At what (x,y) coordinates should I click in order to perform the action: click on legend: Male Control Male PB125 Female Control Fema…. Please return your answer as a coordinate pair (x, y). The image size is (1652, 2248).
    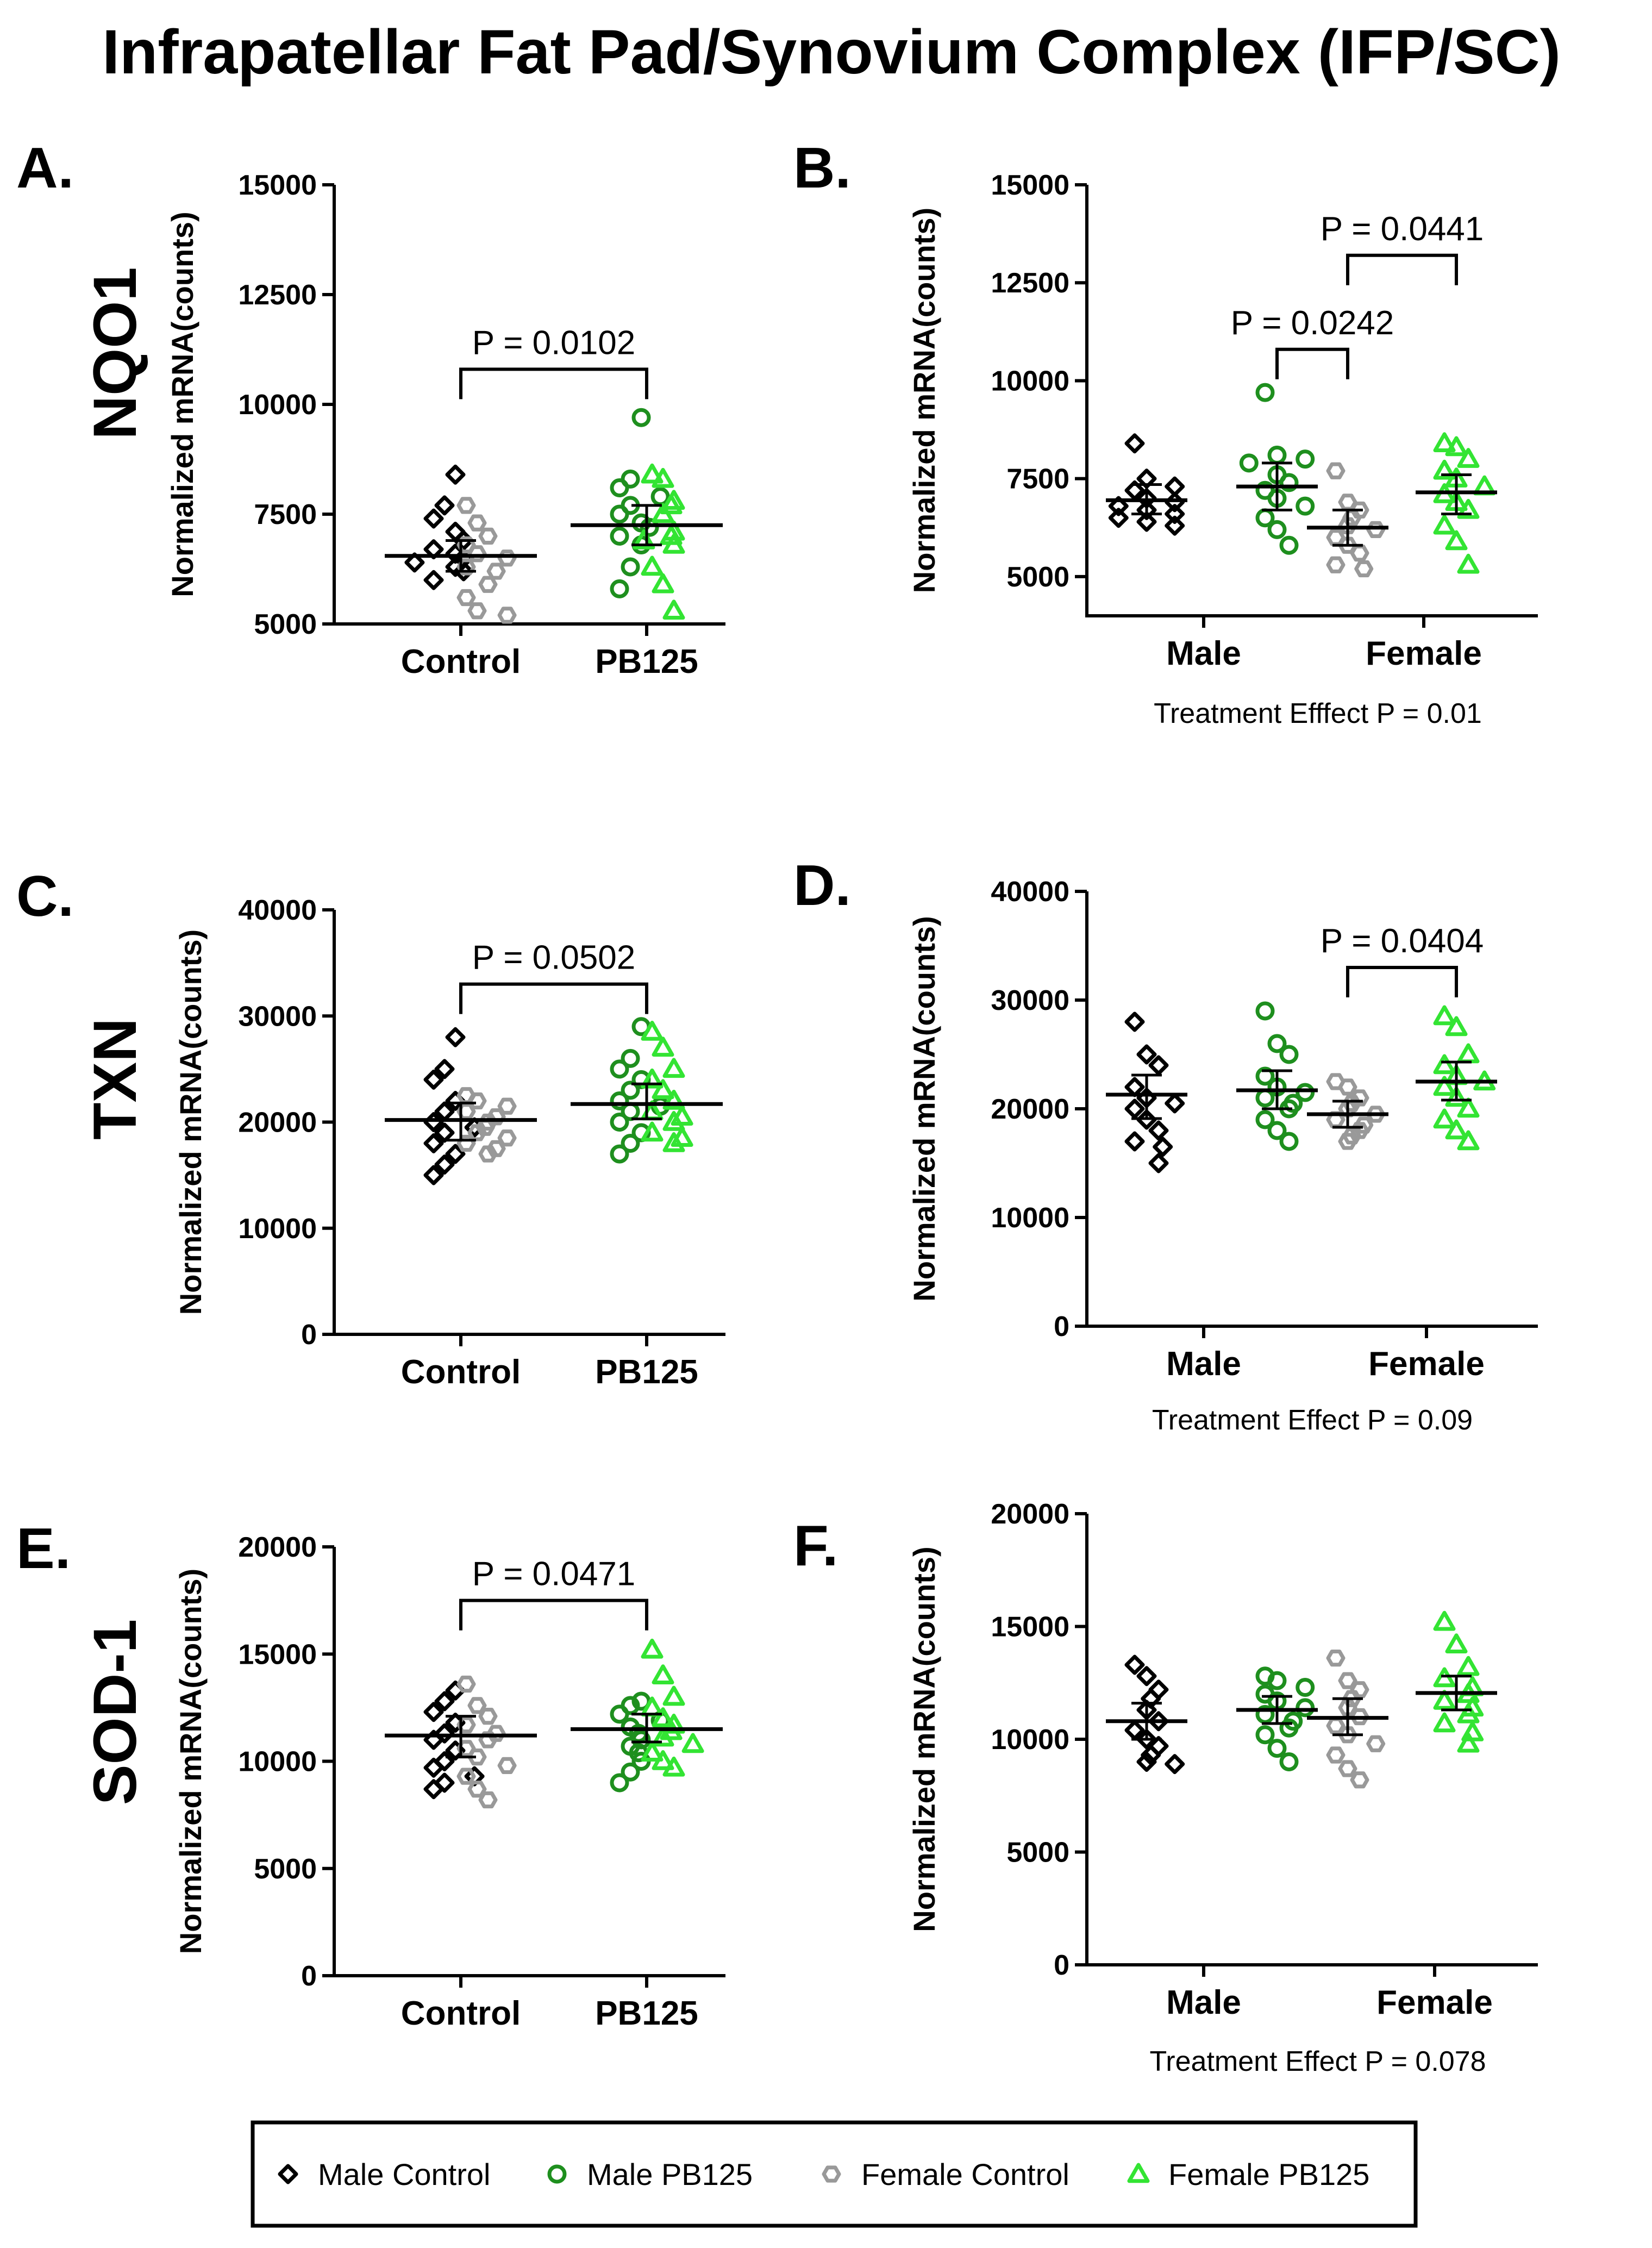
    Looking at the image, I should click on (834, 2174).